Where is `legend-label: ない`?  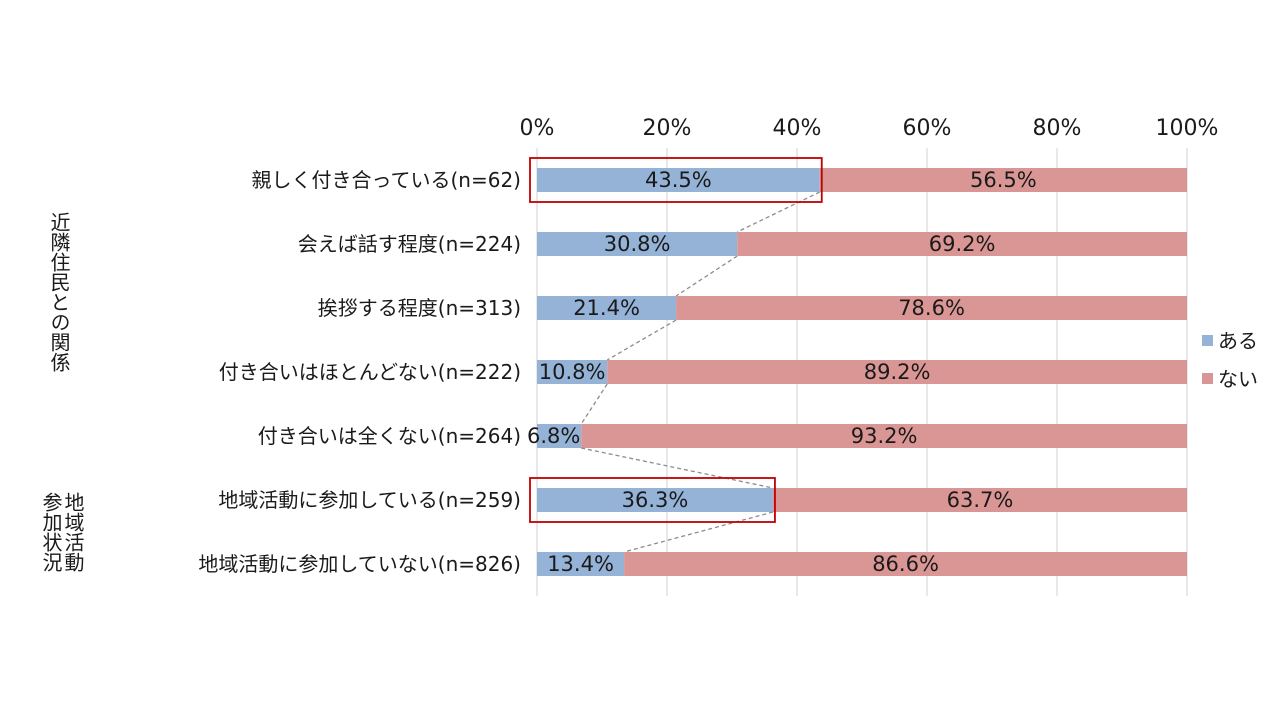
legend-label: ない is located at coordinates (1238, 379).